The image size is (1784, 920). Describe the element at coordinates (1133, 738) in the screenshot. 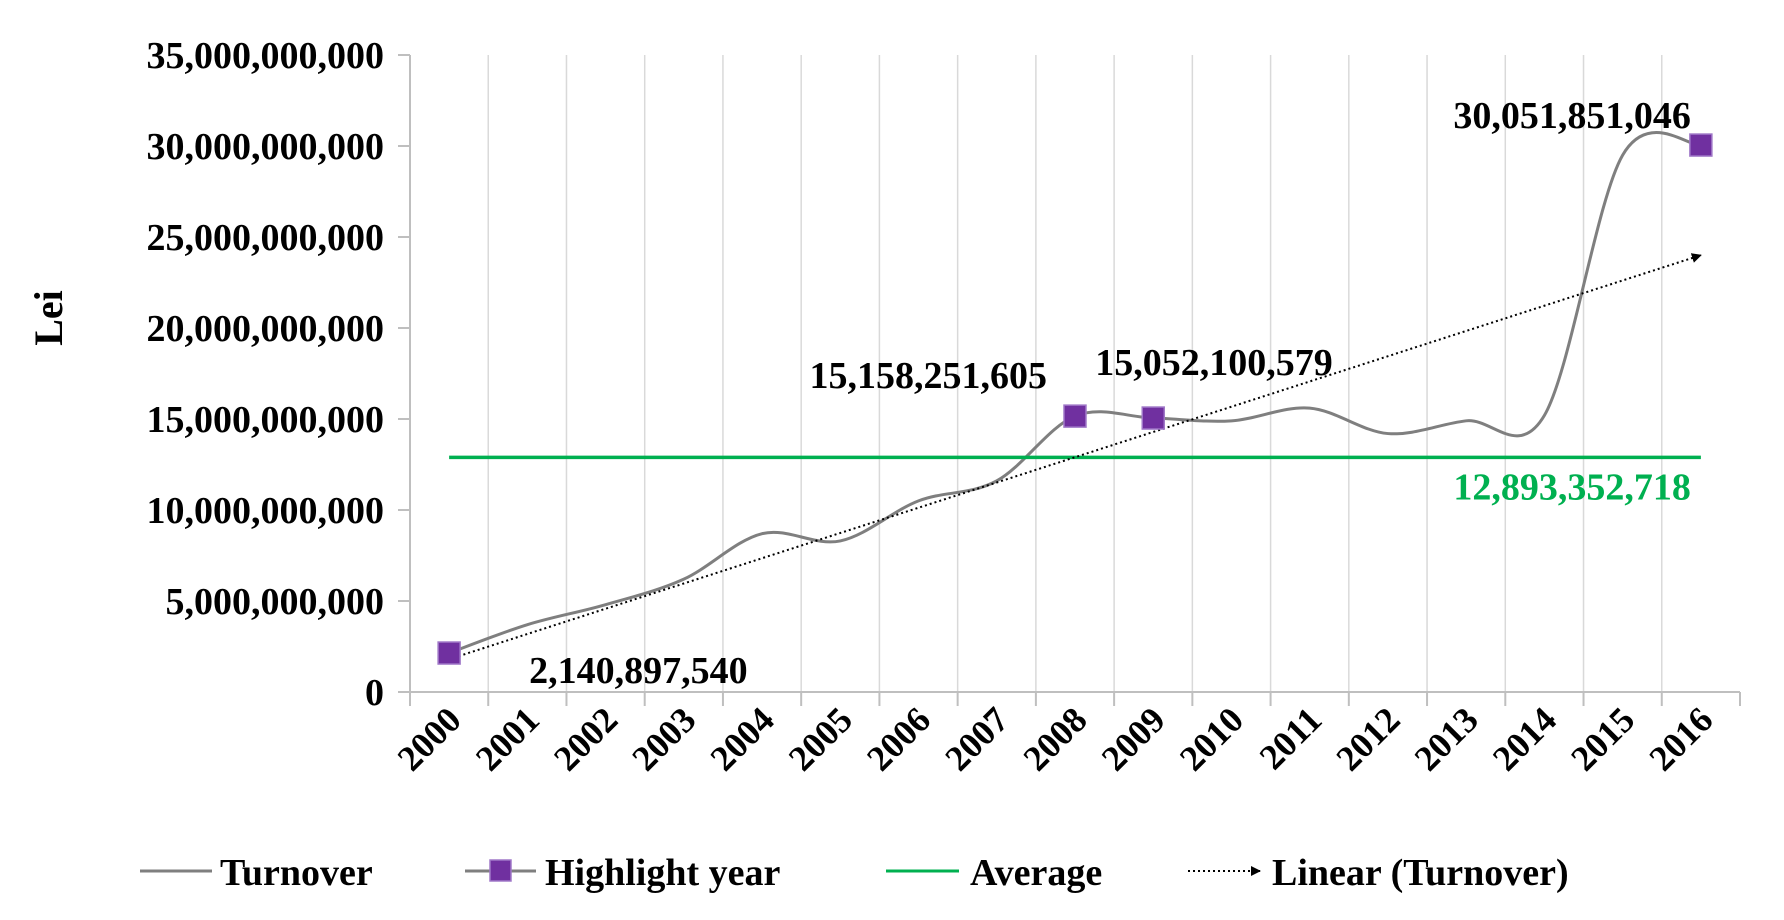

I see `x-tick-label-2009: 2009` at that location.